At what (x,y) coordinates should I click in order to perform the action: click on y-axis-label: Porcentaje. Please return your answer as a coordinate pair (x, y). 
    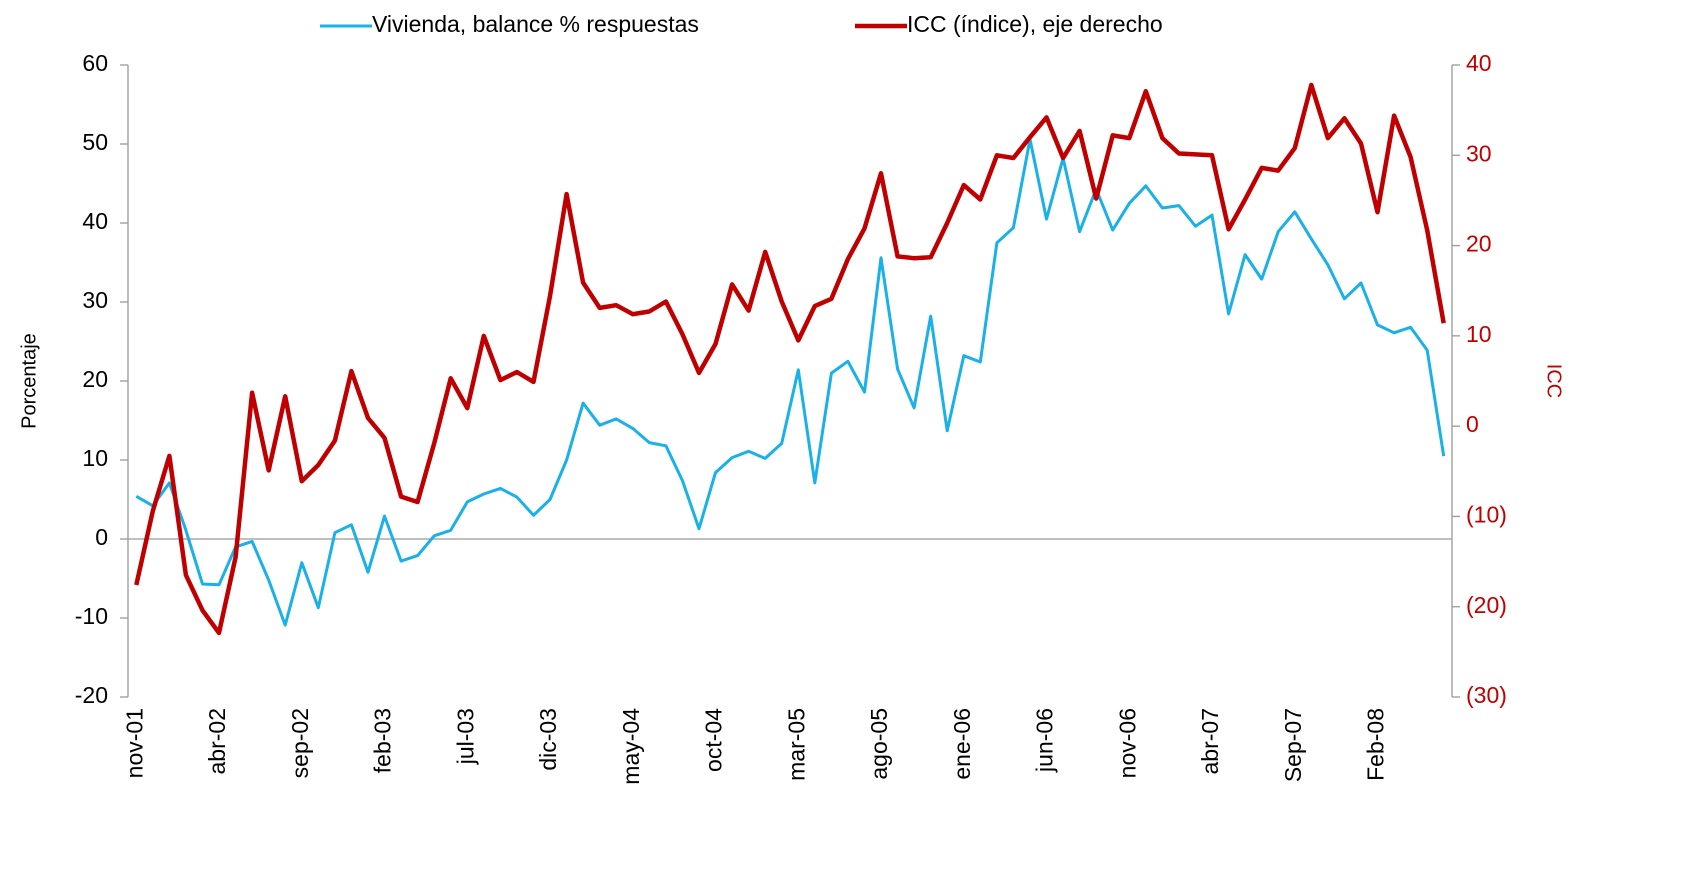
    Looking at the image, I should click on (29, 381).